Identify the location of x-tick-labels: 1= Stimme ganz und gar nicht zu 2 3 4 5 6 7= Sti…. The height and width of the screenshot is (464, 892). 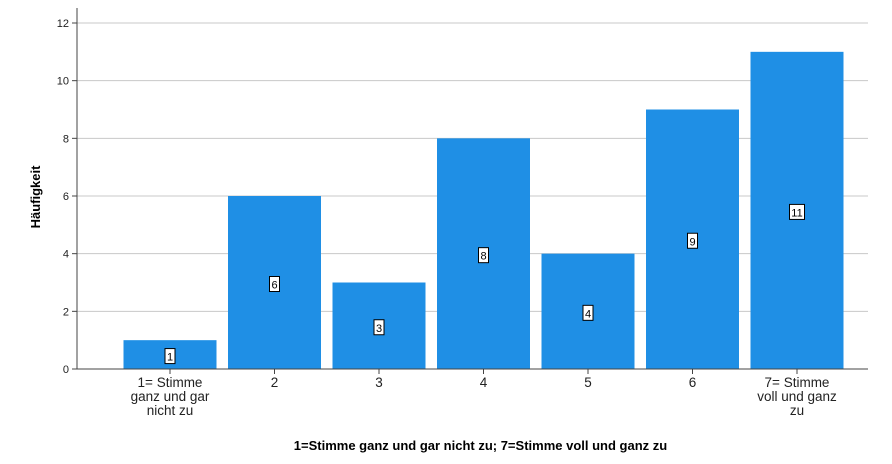
(484, 396).